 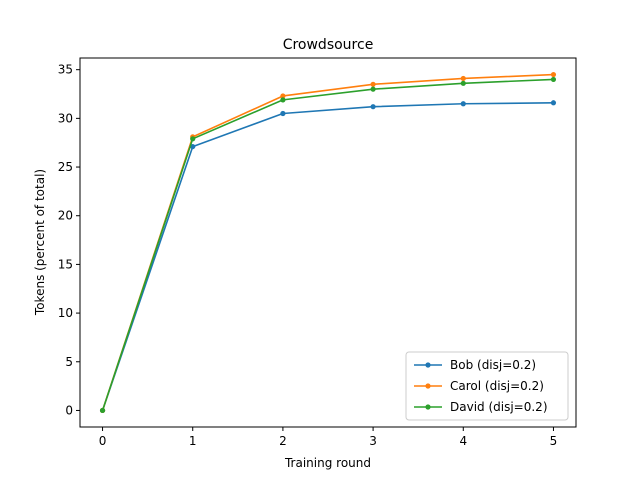 I want to click on x-axis-title: Training round, so click(x=327, y=463).